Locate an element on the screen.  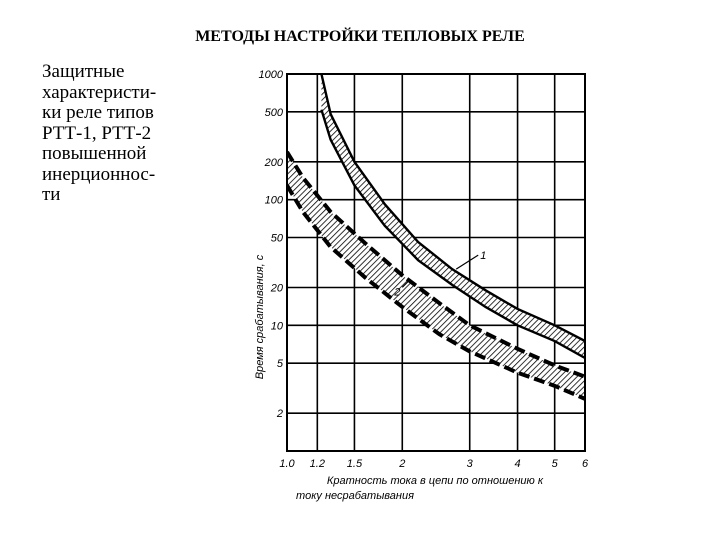
y-tick-label: 200 is located at coordinates (274, 163).